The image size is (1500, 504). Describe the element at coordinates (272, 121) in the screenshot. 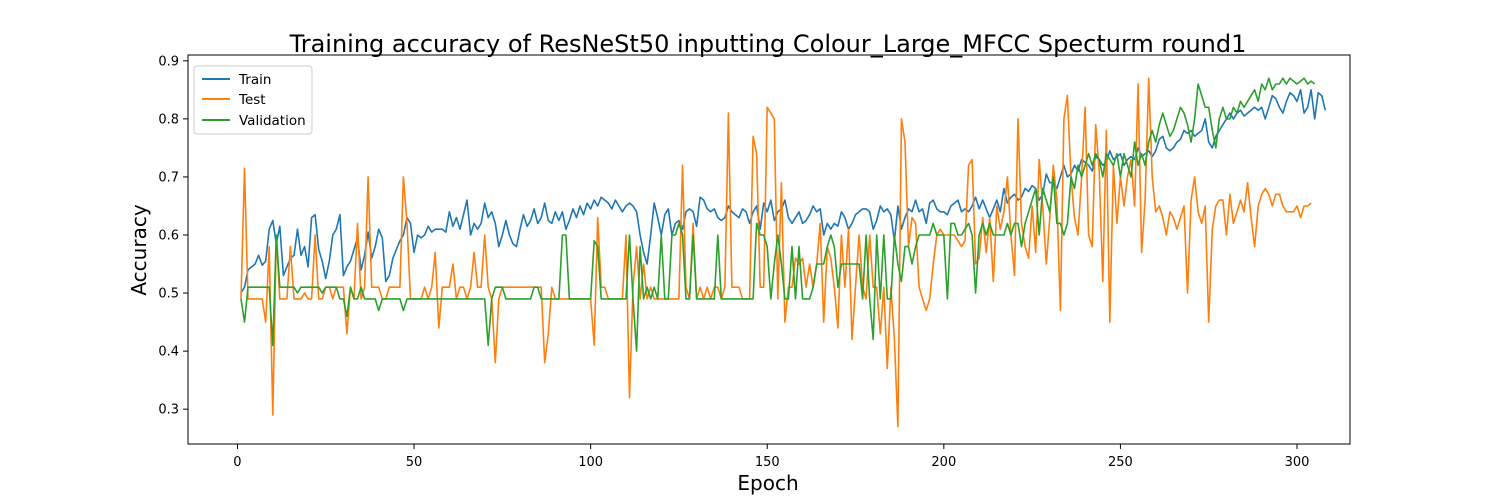

I see `legend-label-validation: Validation` at that location.